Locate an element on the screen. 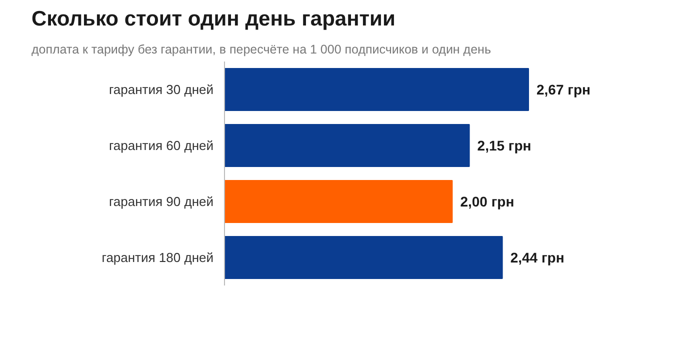 The image size is (700, 362). data-label: 2,15 грн is located at coordinates (504, 146).